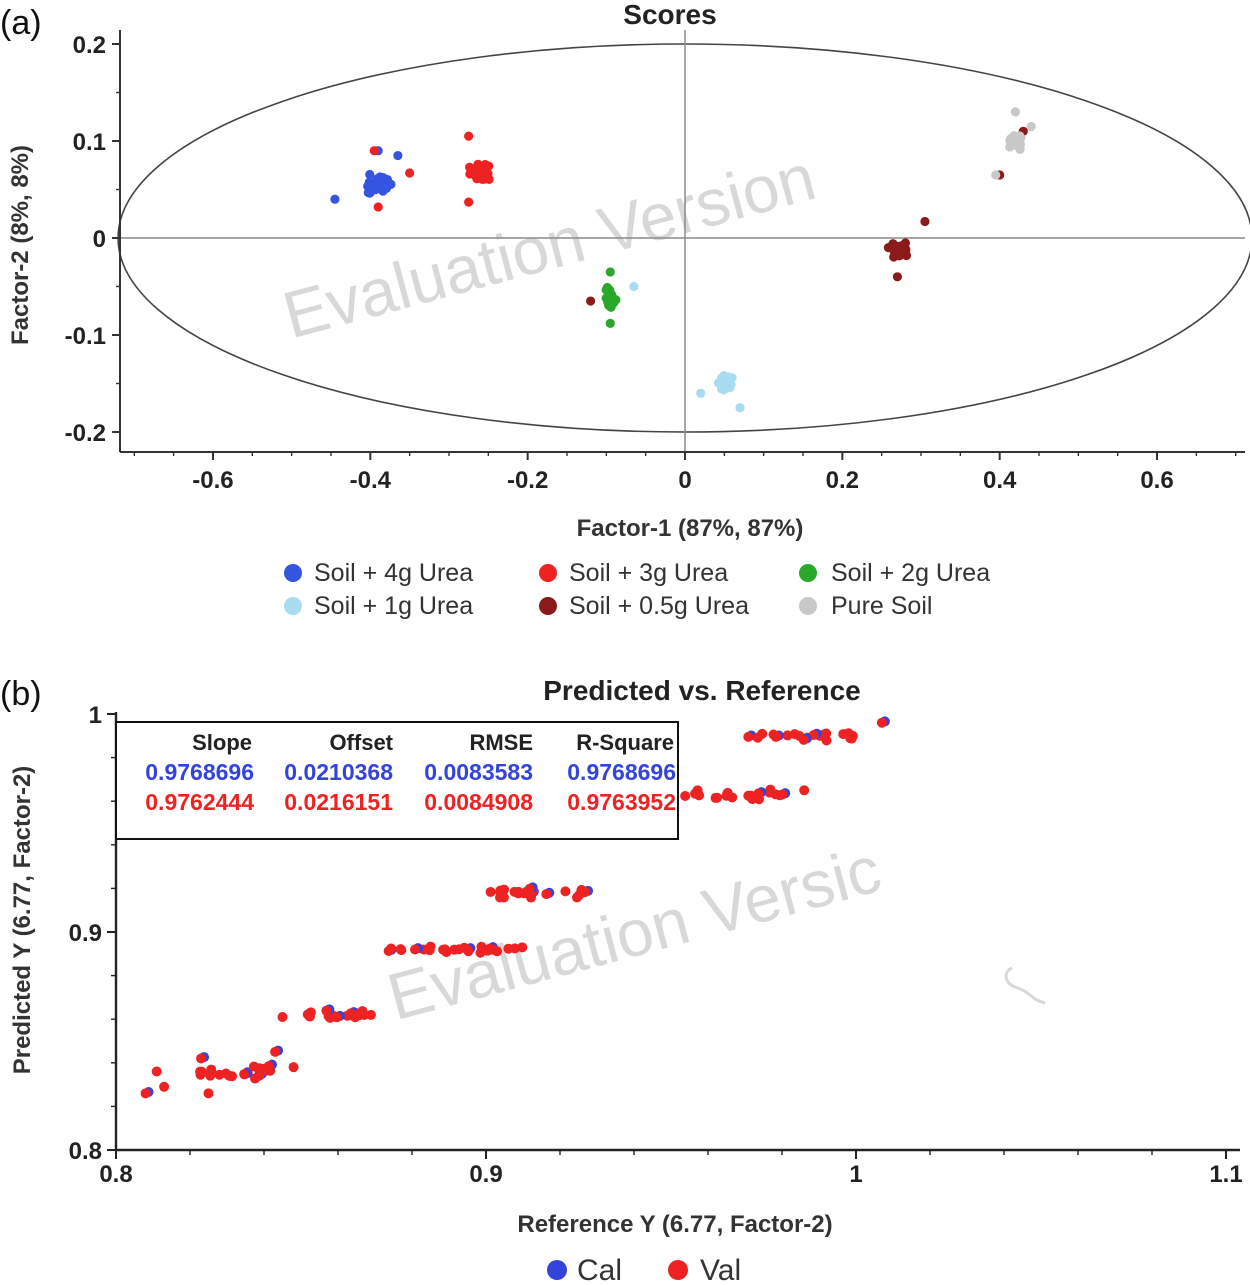  What do you see at coordinates (881, 606) in the screenshot?
I see `legend-label-pure-soil: Pure Soil` at bounding box center [881, 606].